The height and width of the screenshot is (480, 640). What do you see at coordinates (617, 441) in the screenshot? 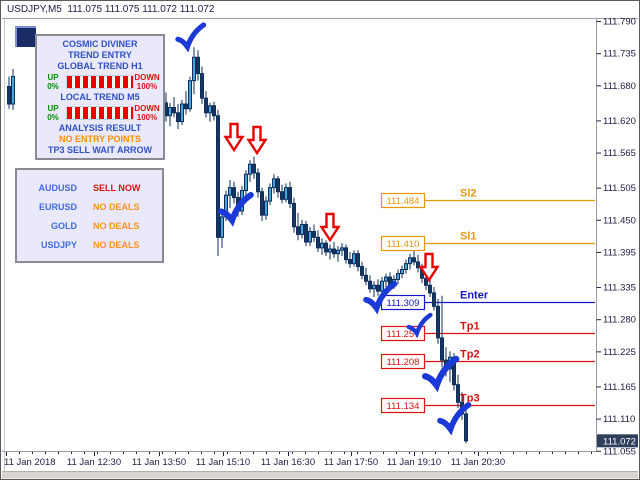
I see `current-price-tag` at bounding box center [617, 441].